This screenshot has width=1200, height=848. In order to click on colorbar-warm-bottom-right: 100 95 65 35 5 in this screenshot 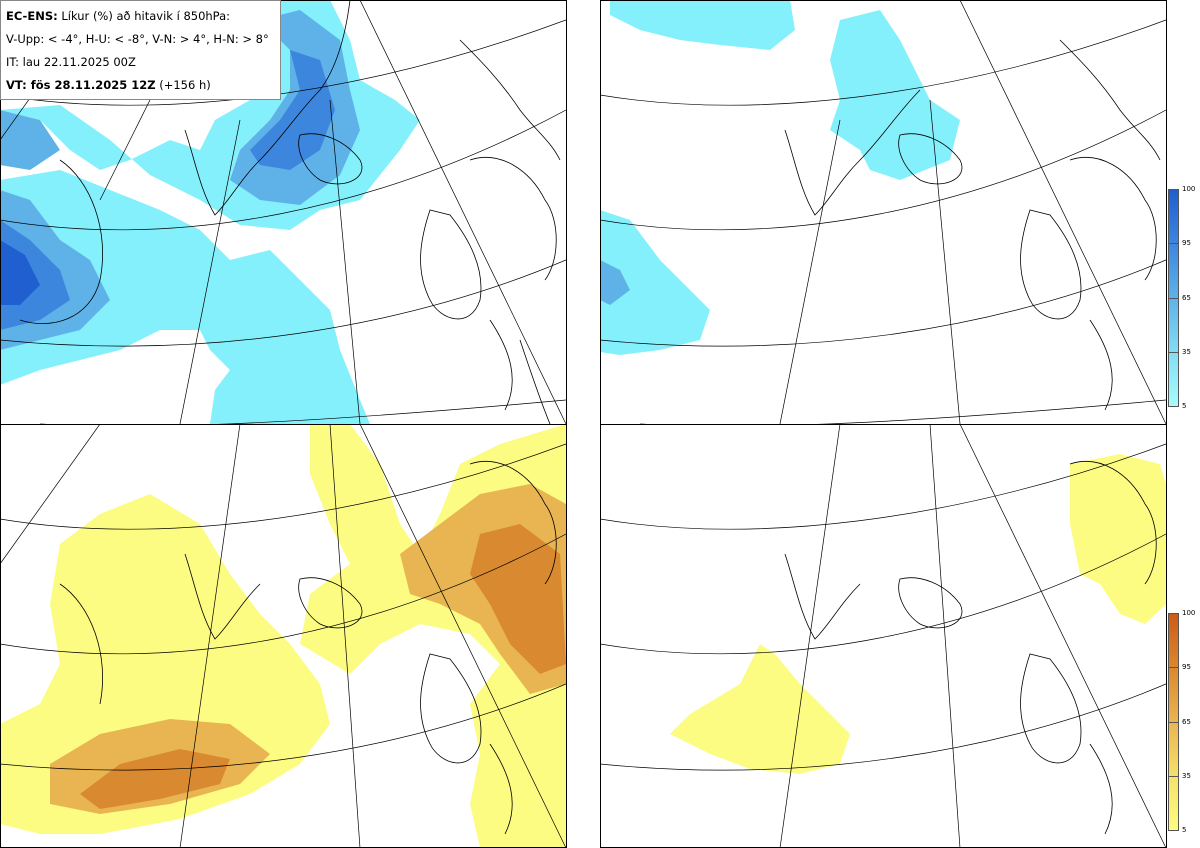, I will do `click(1184, 728)`.